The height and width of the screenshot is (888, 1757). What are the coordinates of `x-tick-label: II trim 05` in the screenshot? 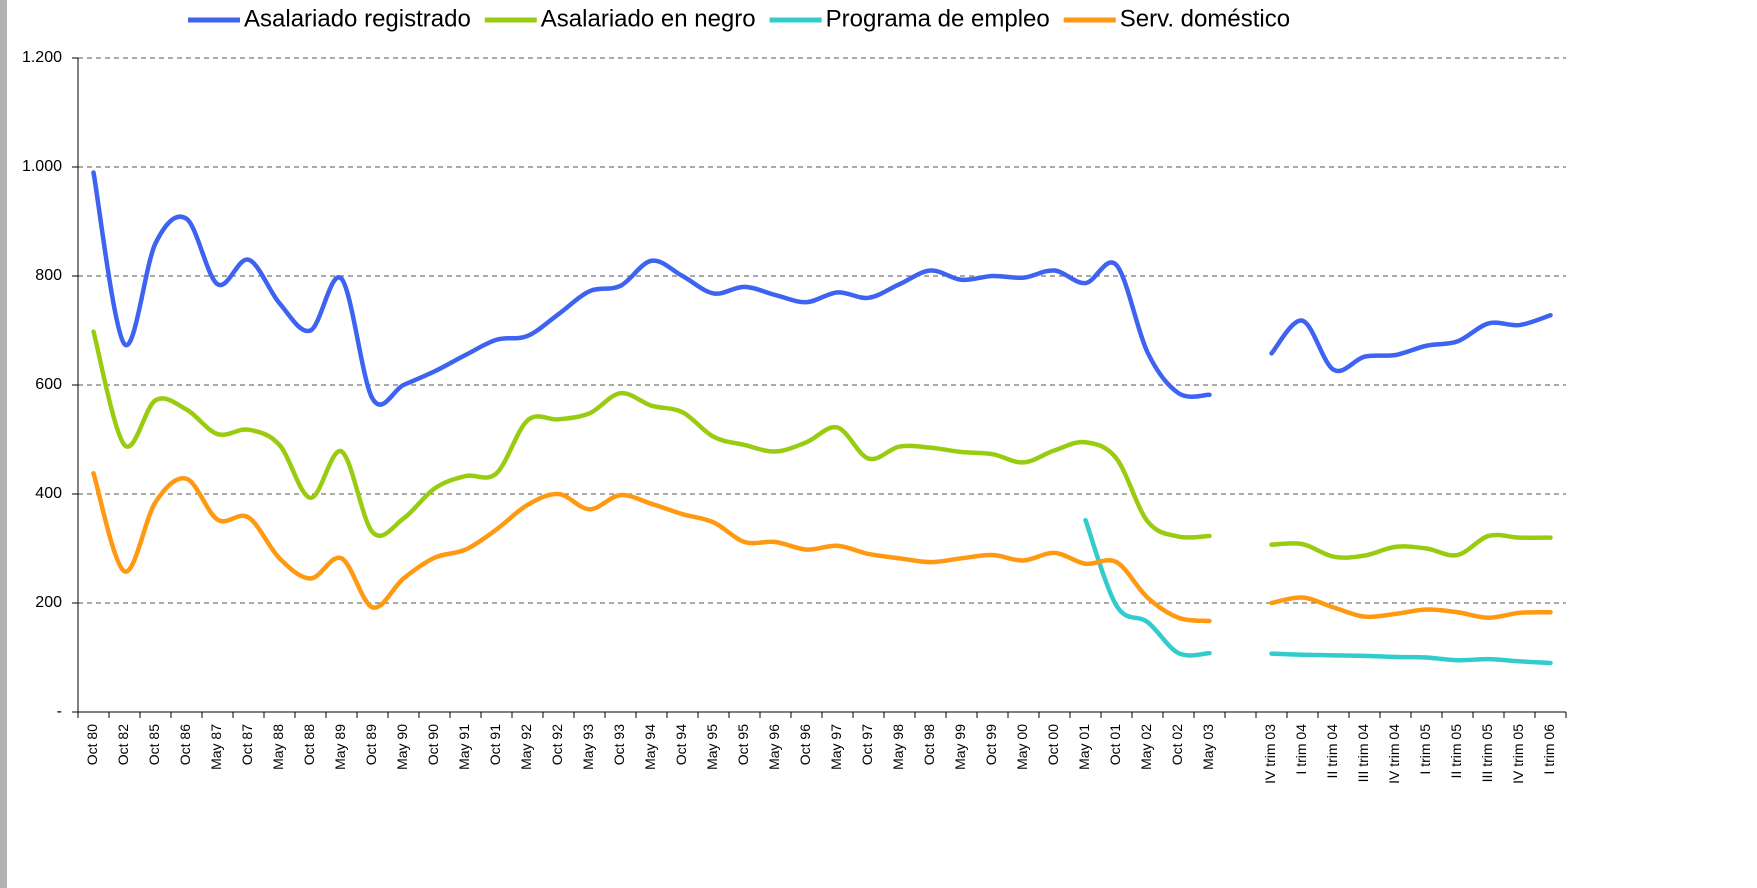 It's located at (1456, 751).